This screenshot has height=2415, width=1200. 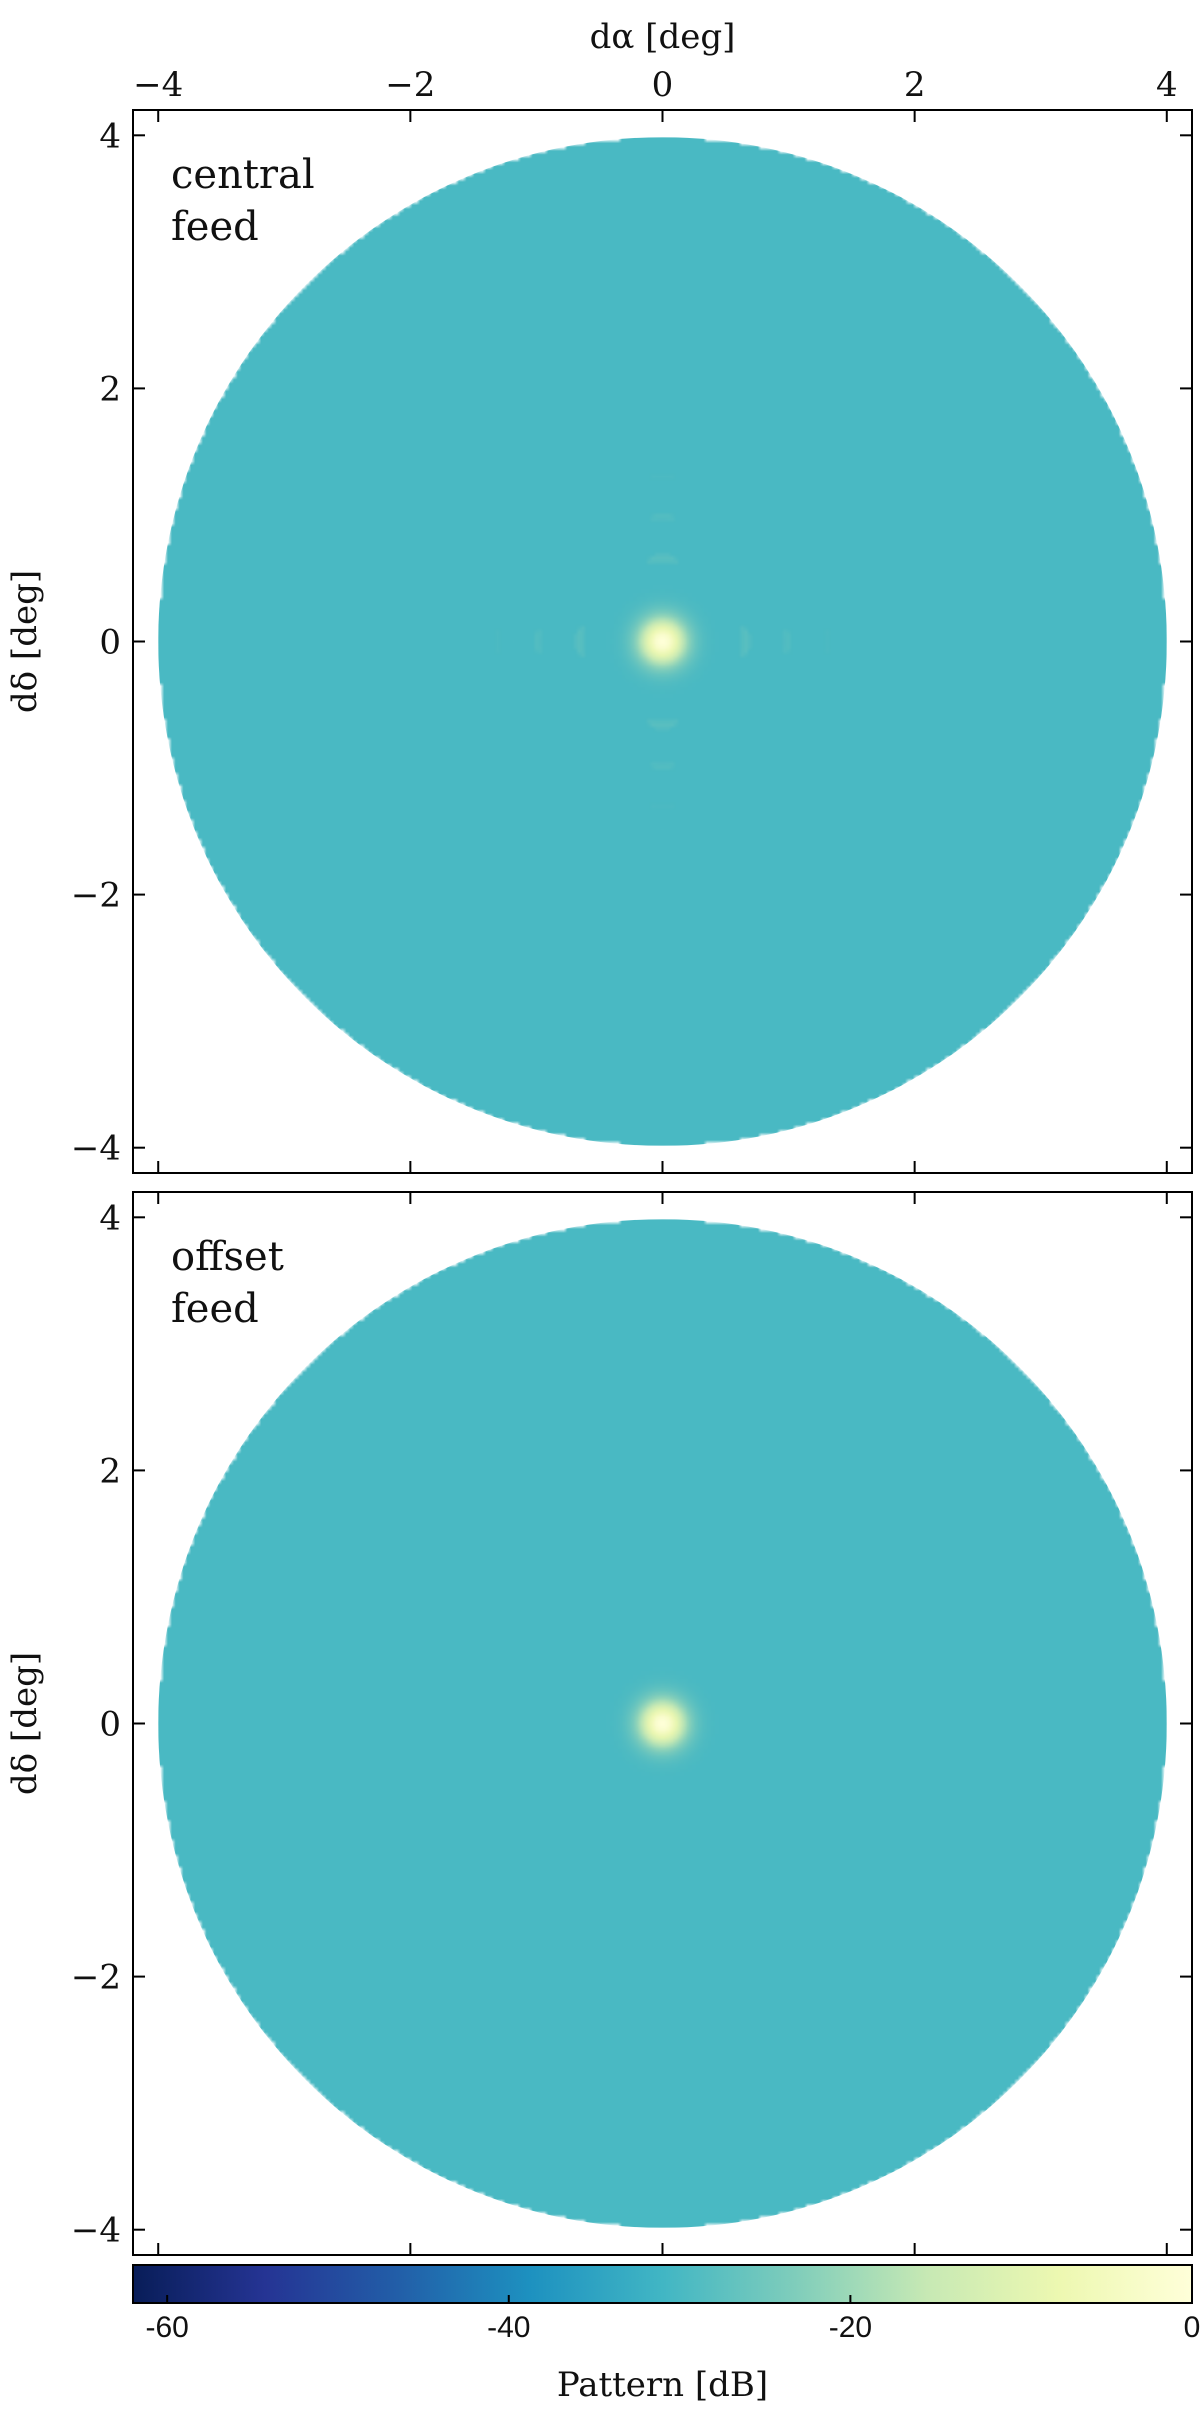 What do you see at coordinates (1167, 85) in the screenshot?
I see `x-tick-label: 4` at bounding box center [1167, 85].